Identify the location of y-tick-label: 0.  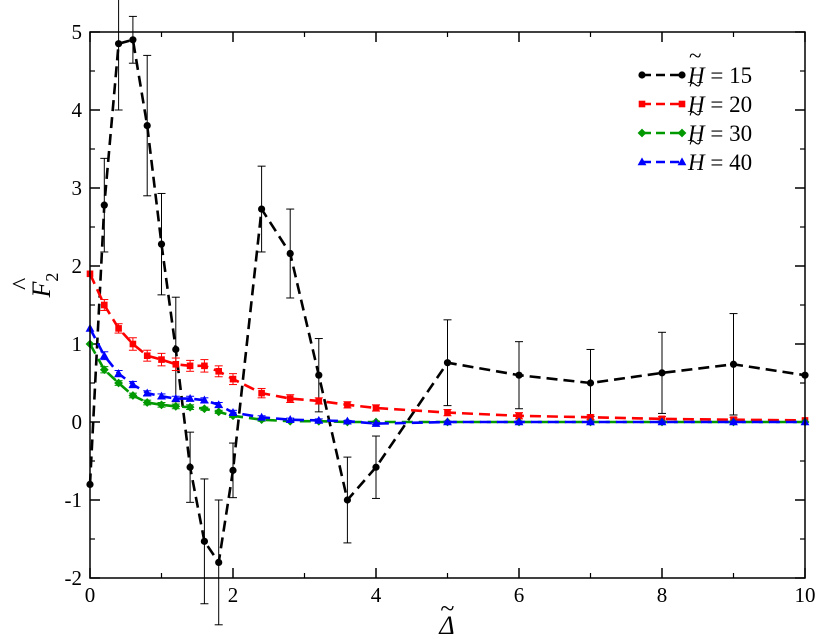
(77, 422).